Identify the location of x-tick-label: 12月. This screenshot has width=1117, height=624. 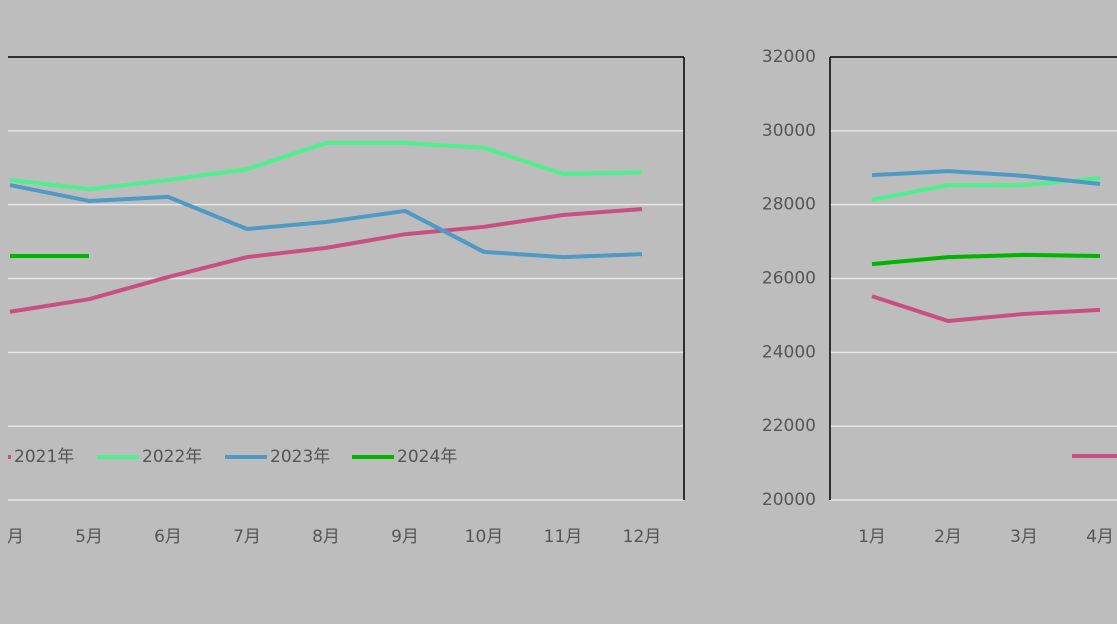
(642, 537).